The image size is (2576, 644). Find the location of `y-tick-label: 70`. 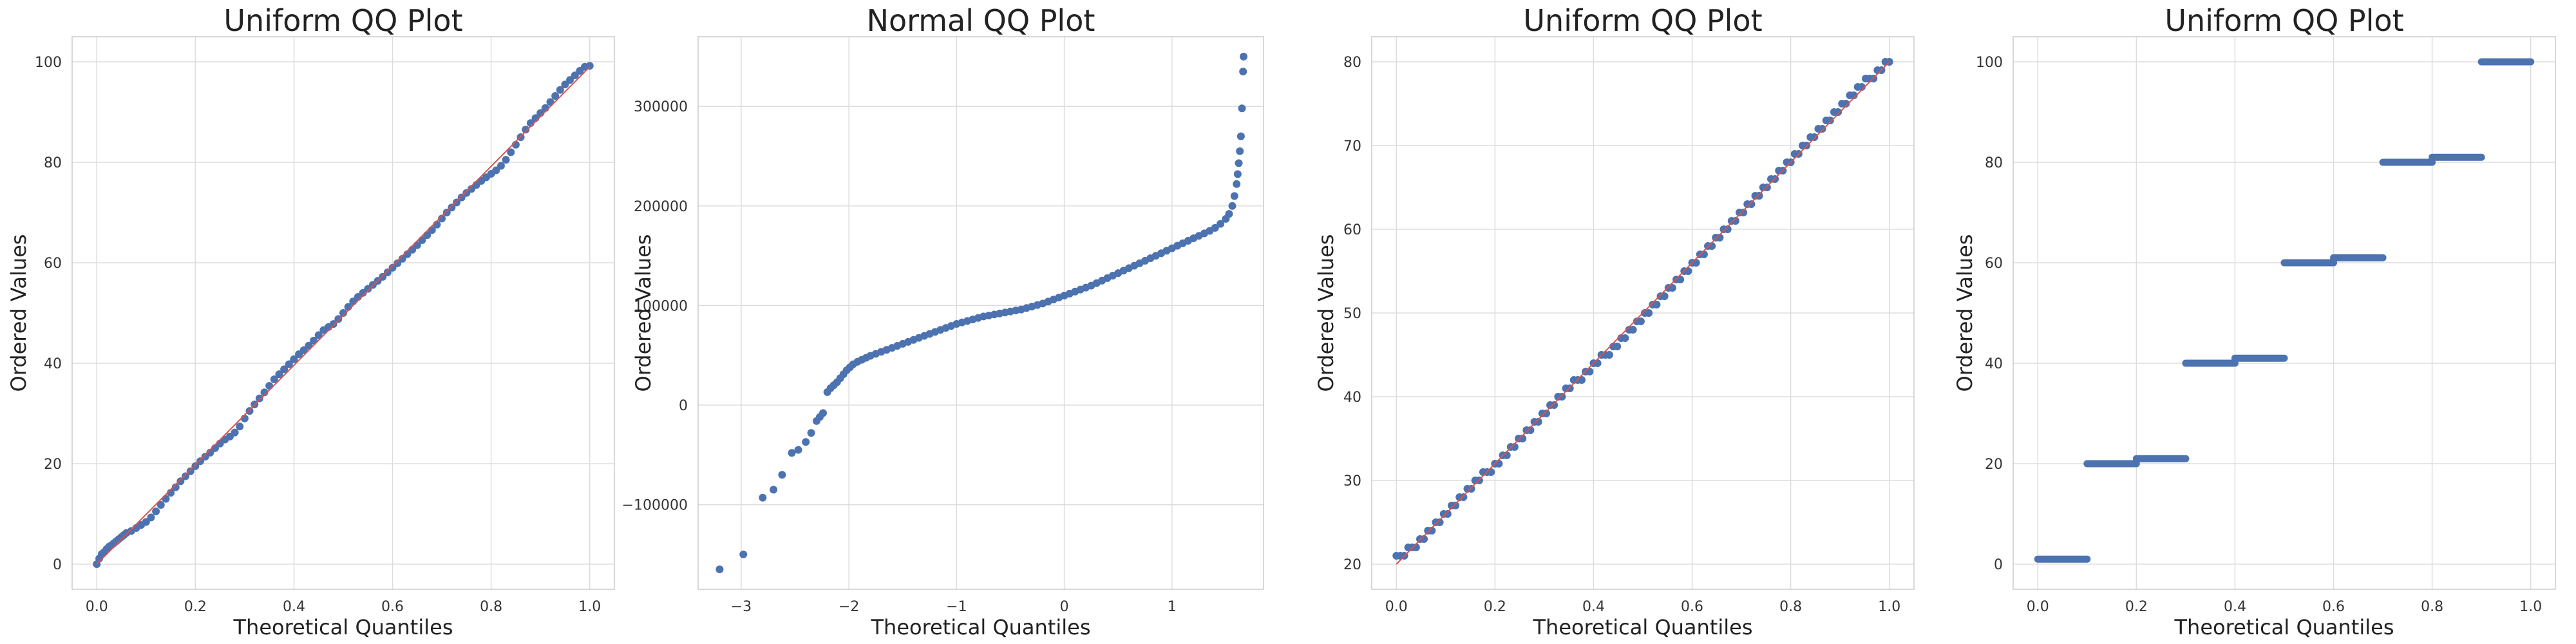

y-tick-label: 70 is located at coordinates (1352, 147).